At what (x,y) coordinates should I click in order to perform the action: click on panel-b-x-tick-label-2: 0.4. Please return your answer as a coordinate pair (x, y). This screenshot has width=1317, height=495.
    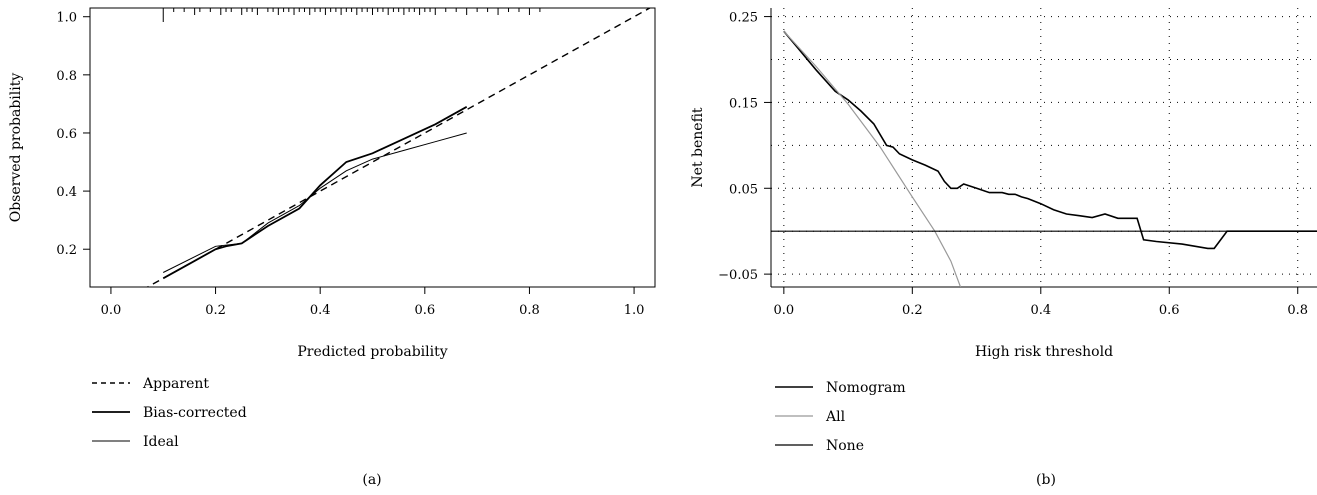
    Looking at the image, I should click on (1040, 310).